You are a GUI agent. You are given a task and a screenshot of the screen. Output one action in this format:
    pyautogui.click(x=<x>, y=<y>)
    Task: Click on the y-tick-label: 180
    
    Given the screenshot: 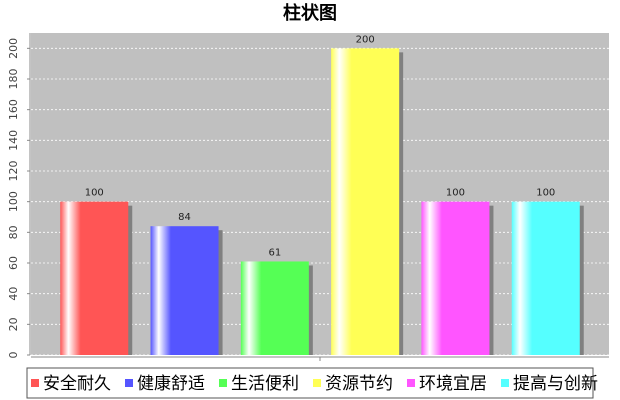 What is the action you would take?
    pyautogui.click(x=13, y=79)
    